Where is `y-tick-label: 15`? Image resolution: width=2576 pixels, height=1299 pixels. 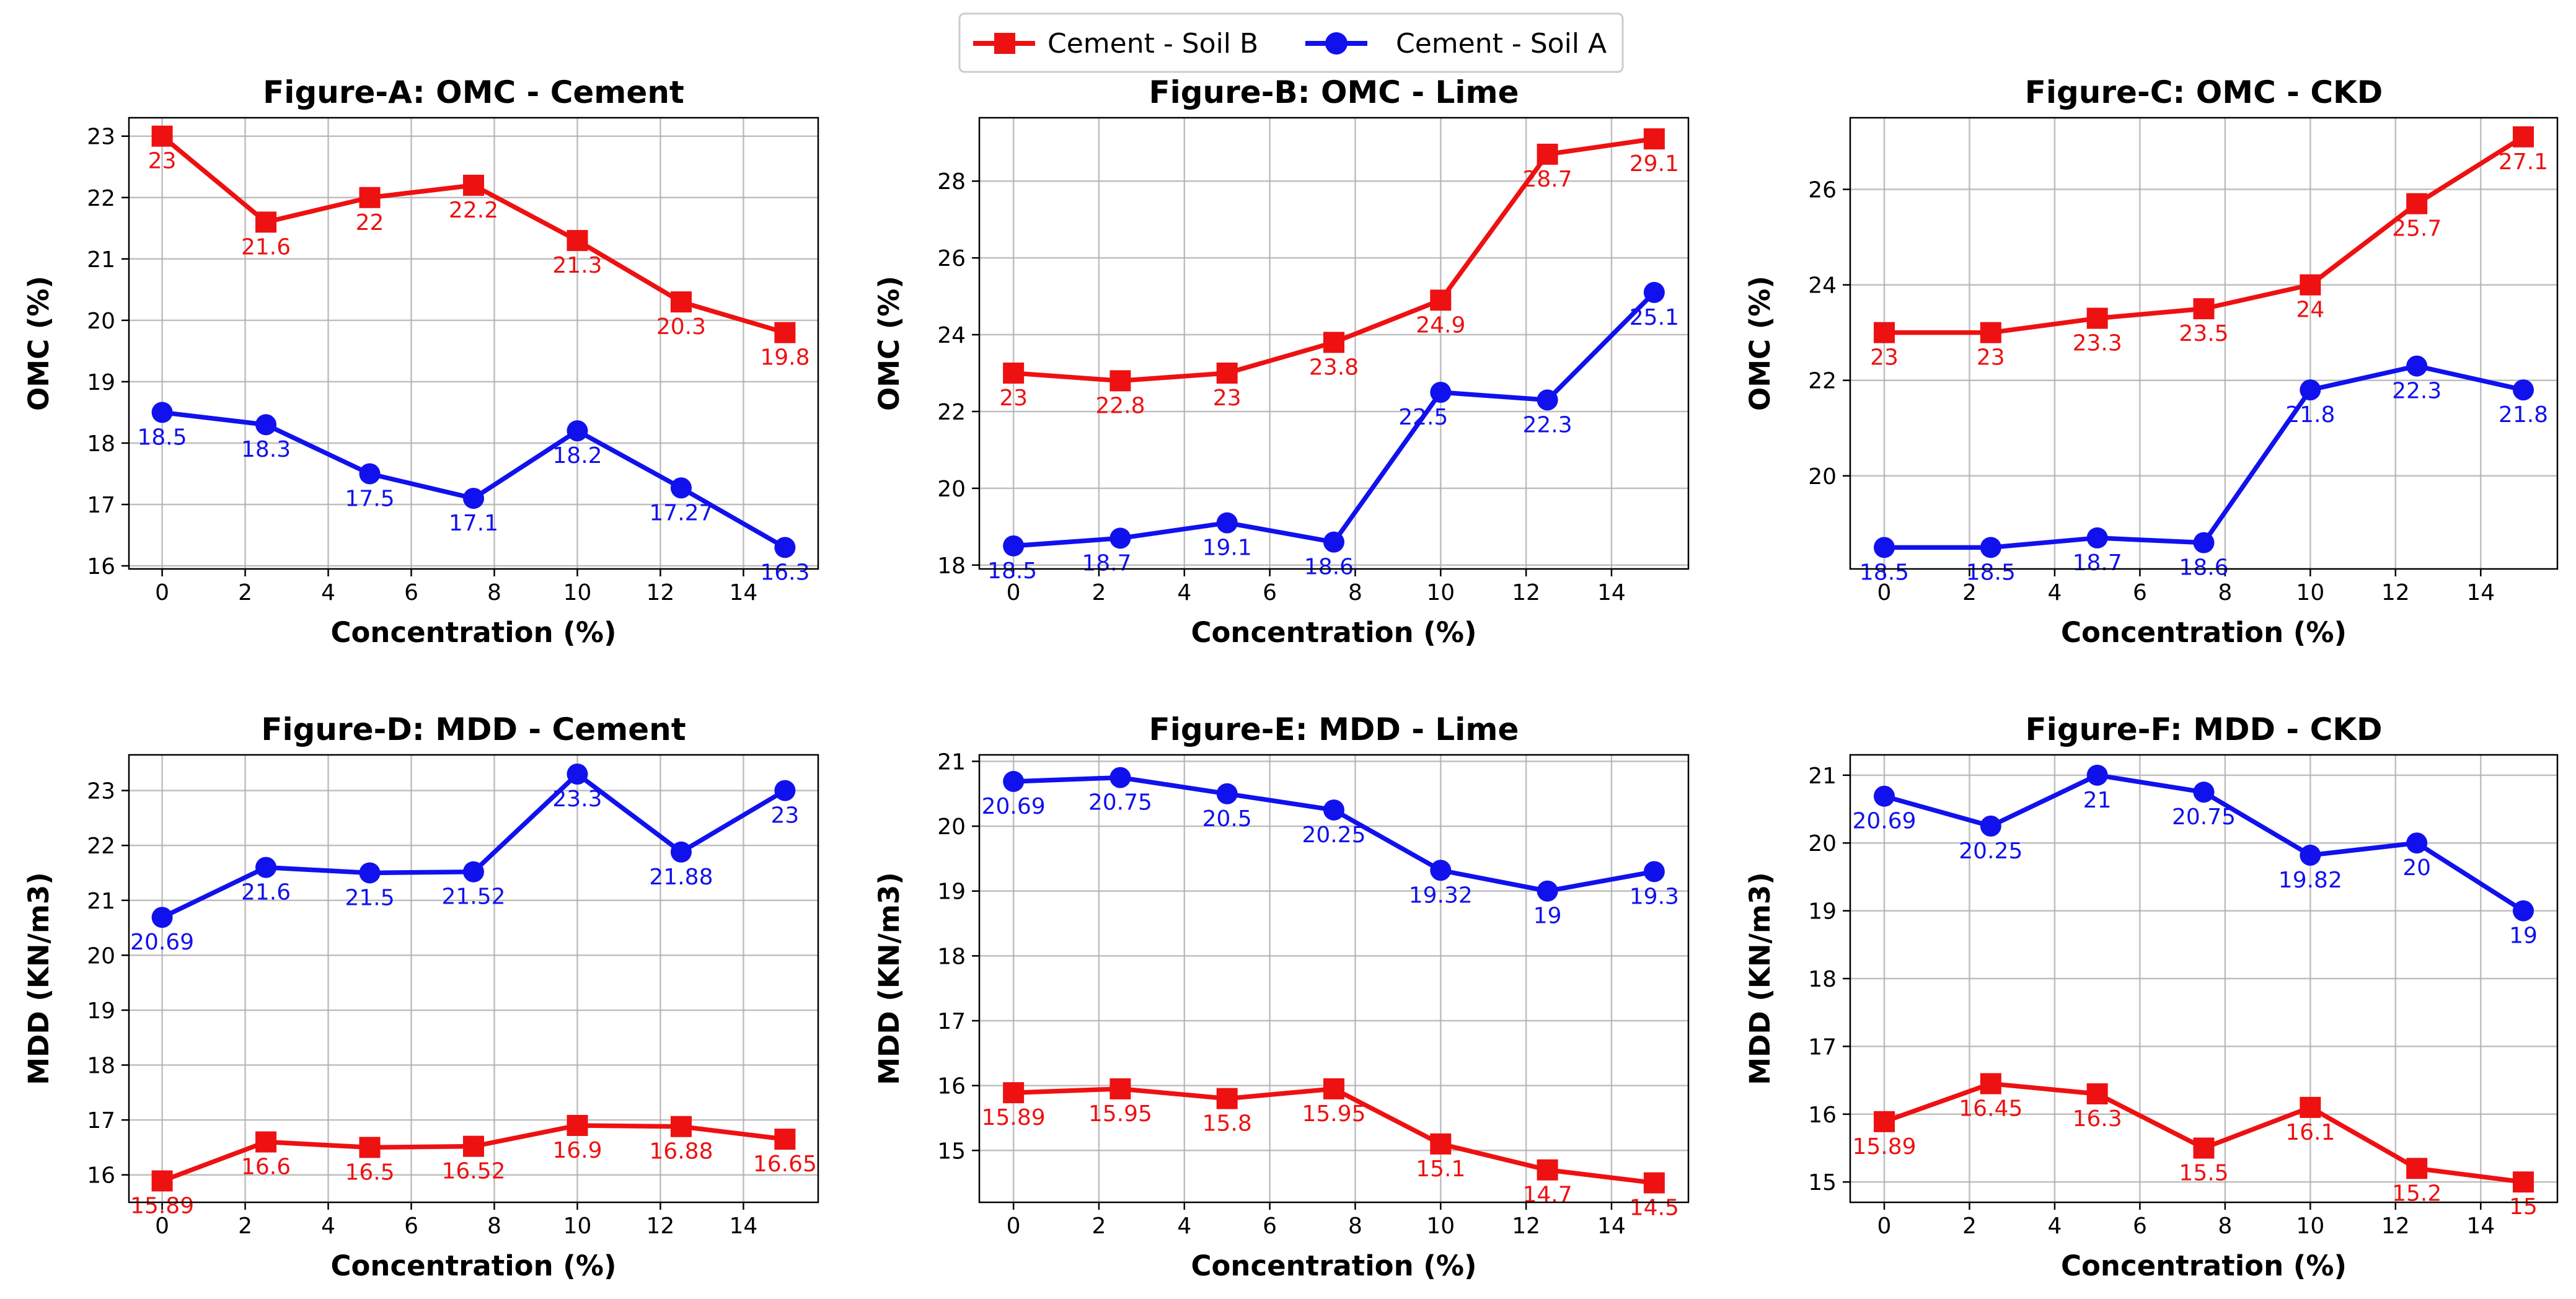 y-tick-label: 15 is located at coordinates (951, 1151).